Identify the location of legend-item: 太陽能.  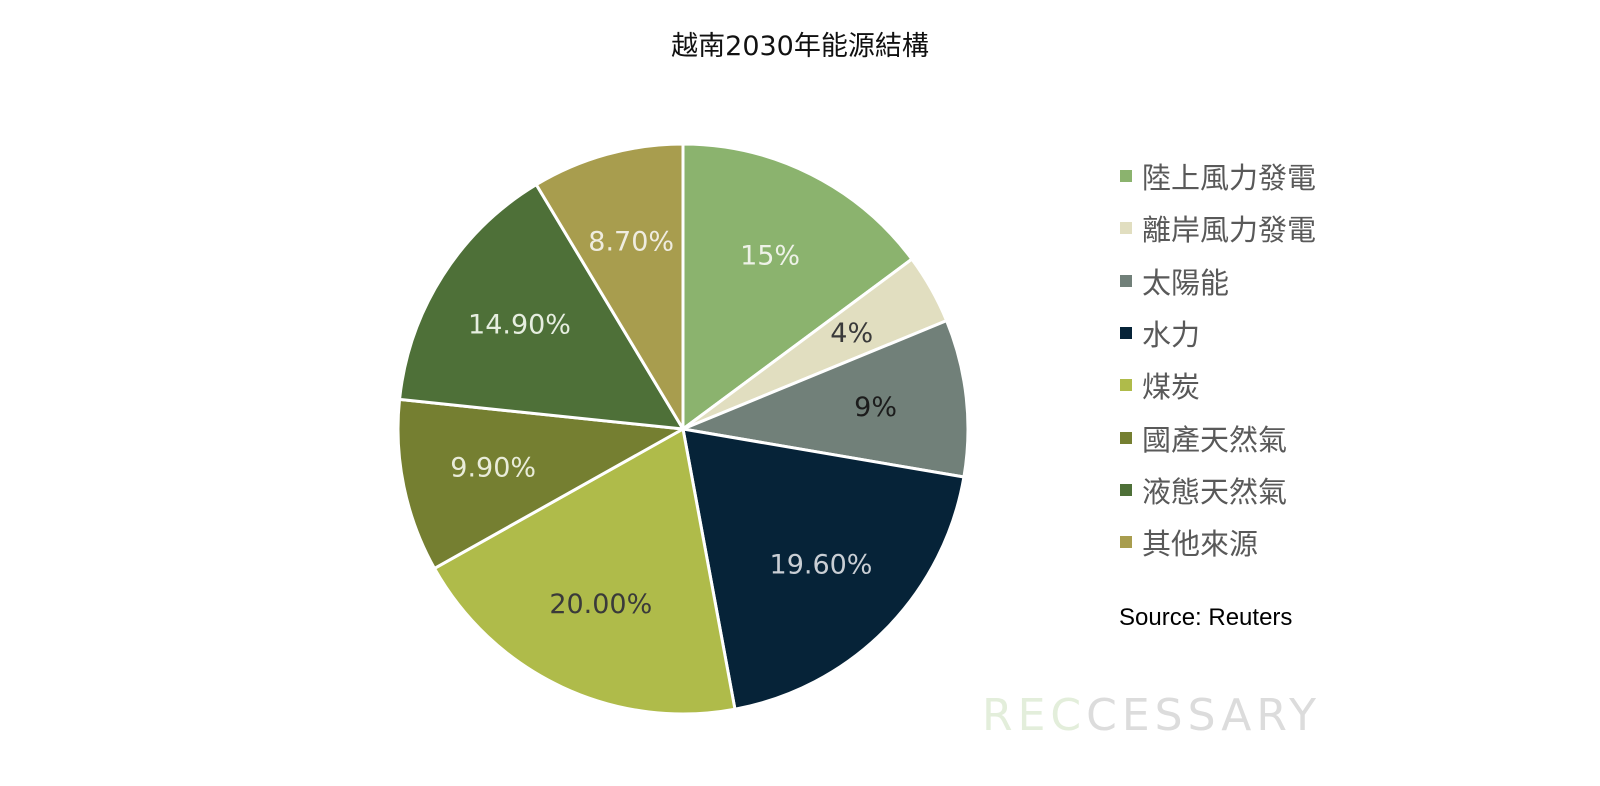
(1340, 281).